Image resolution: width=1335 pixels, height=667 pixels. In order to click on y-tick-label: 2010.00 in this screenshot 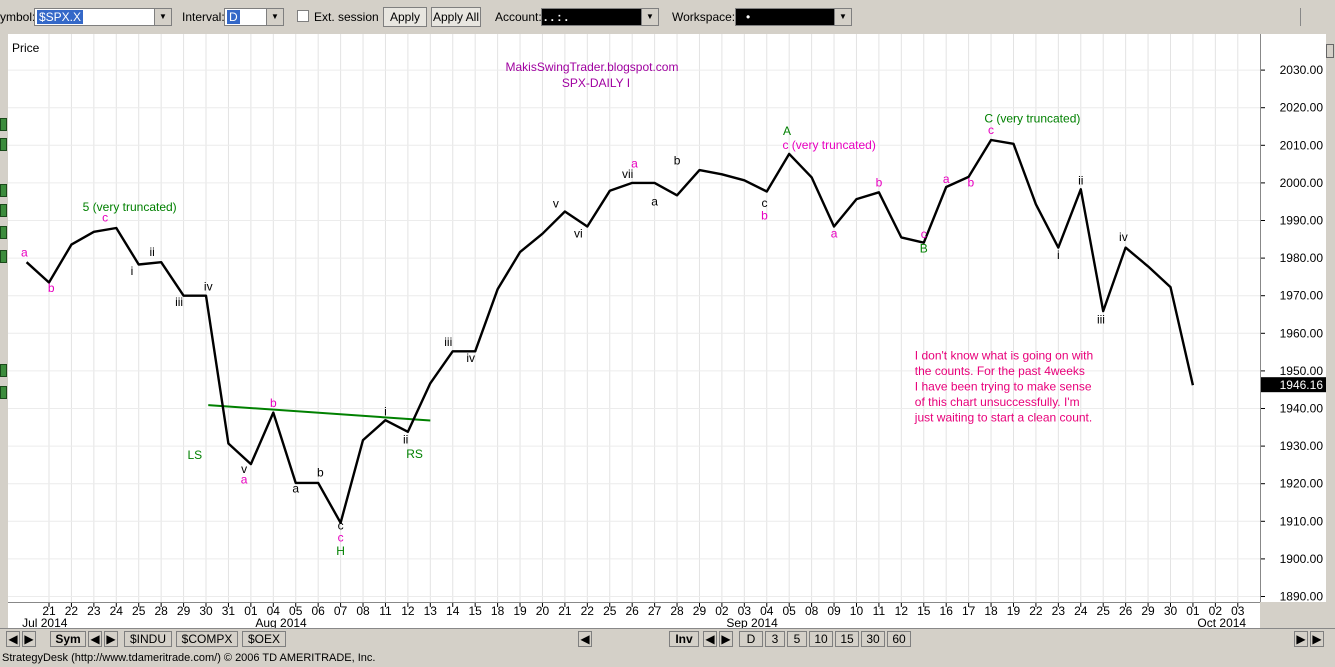, I will do `click(1302, 145)`.